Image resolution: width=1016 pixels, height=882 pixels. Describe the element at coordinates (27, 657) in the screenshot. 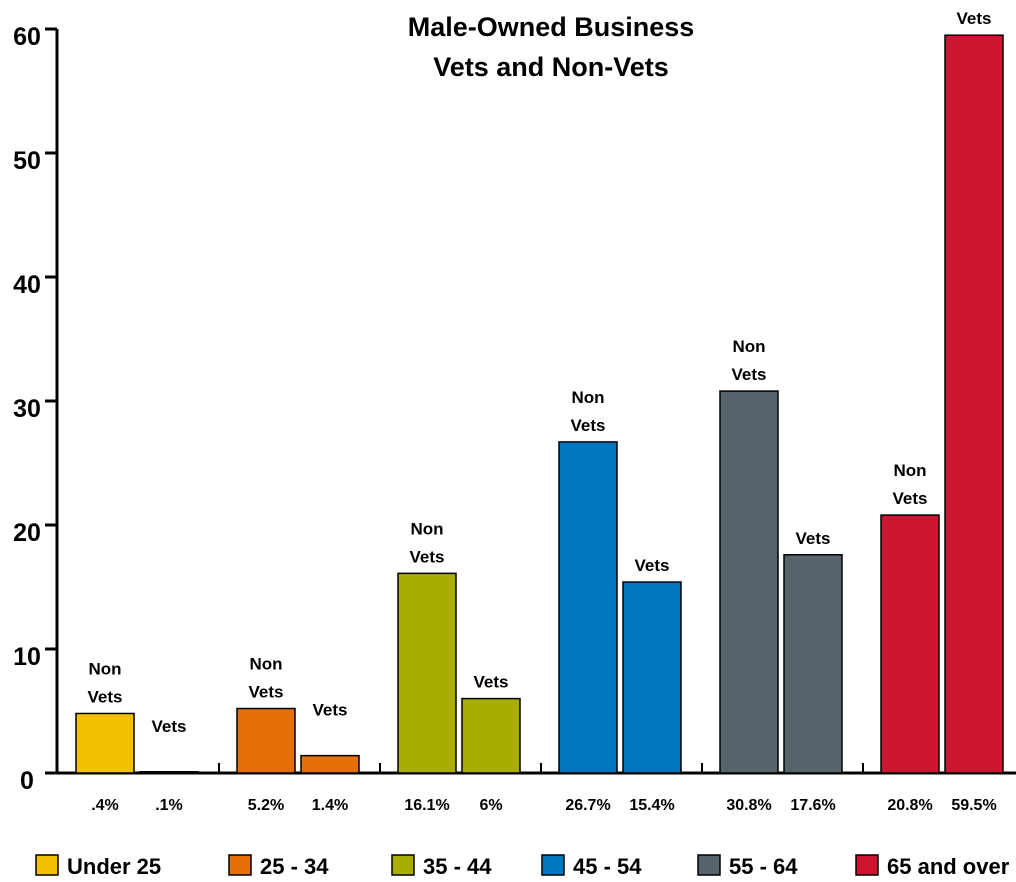

I see `y-tick-label: 10` at that location.